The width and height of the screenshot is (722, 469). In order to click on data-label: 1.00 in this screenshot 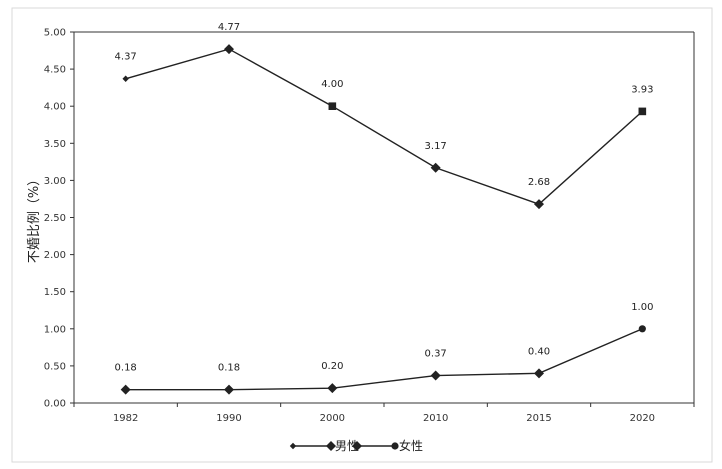, I will do `click(642, 307)`.